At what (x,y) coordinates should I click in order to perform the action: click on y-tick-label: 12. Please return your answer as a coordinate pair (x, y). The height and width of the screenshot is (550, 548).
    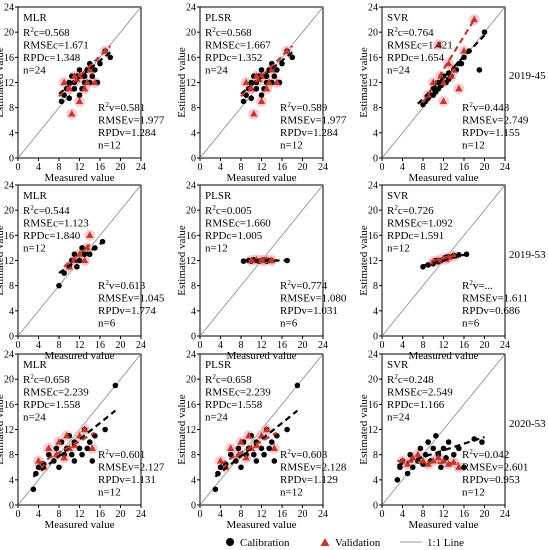
    Looking at the image, I should click on (9, 430).